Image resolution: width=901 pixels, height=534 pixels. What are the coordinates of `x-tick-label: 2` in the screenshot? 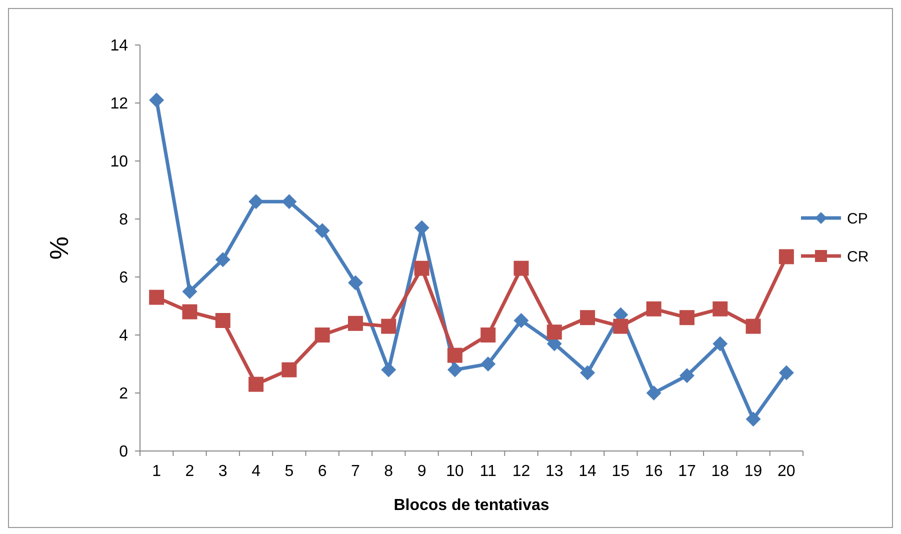 It's located at (189, 471).